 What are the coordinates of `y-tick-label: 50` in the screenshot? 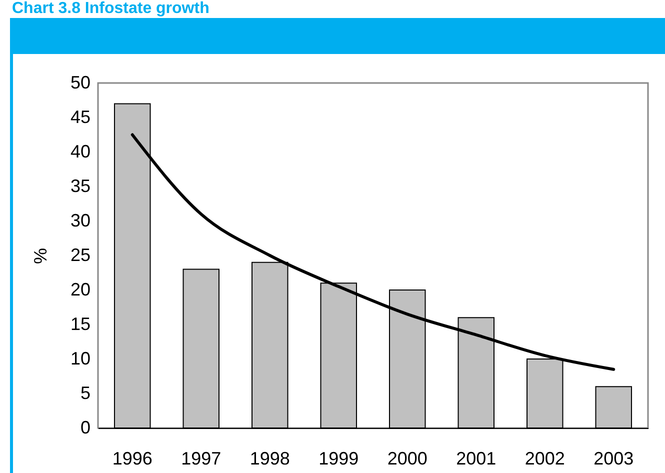 It's located at (80, 82).